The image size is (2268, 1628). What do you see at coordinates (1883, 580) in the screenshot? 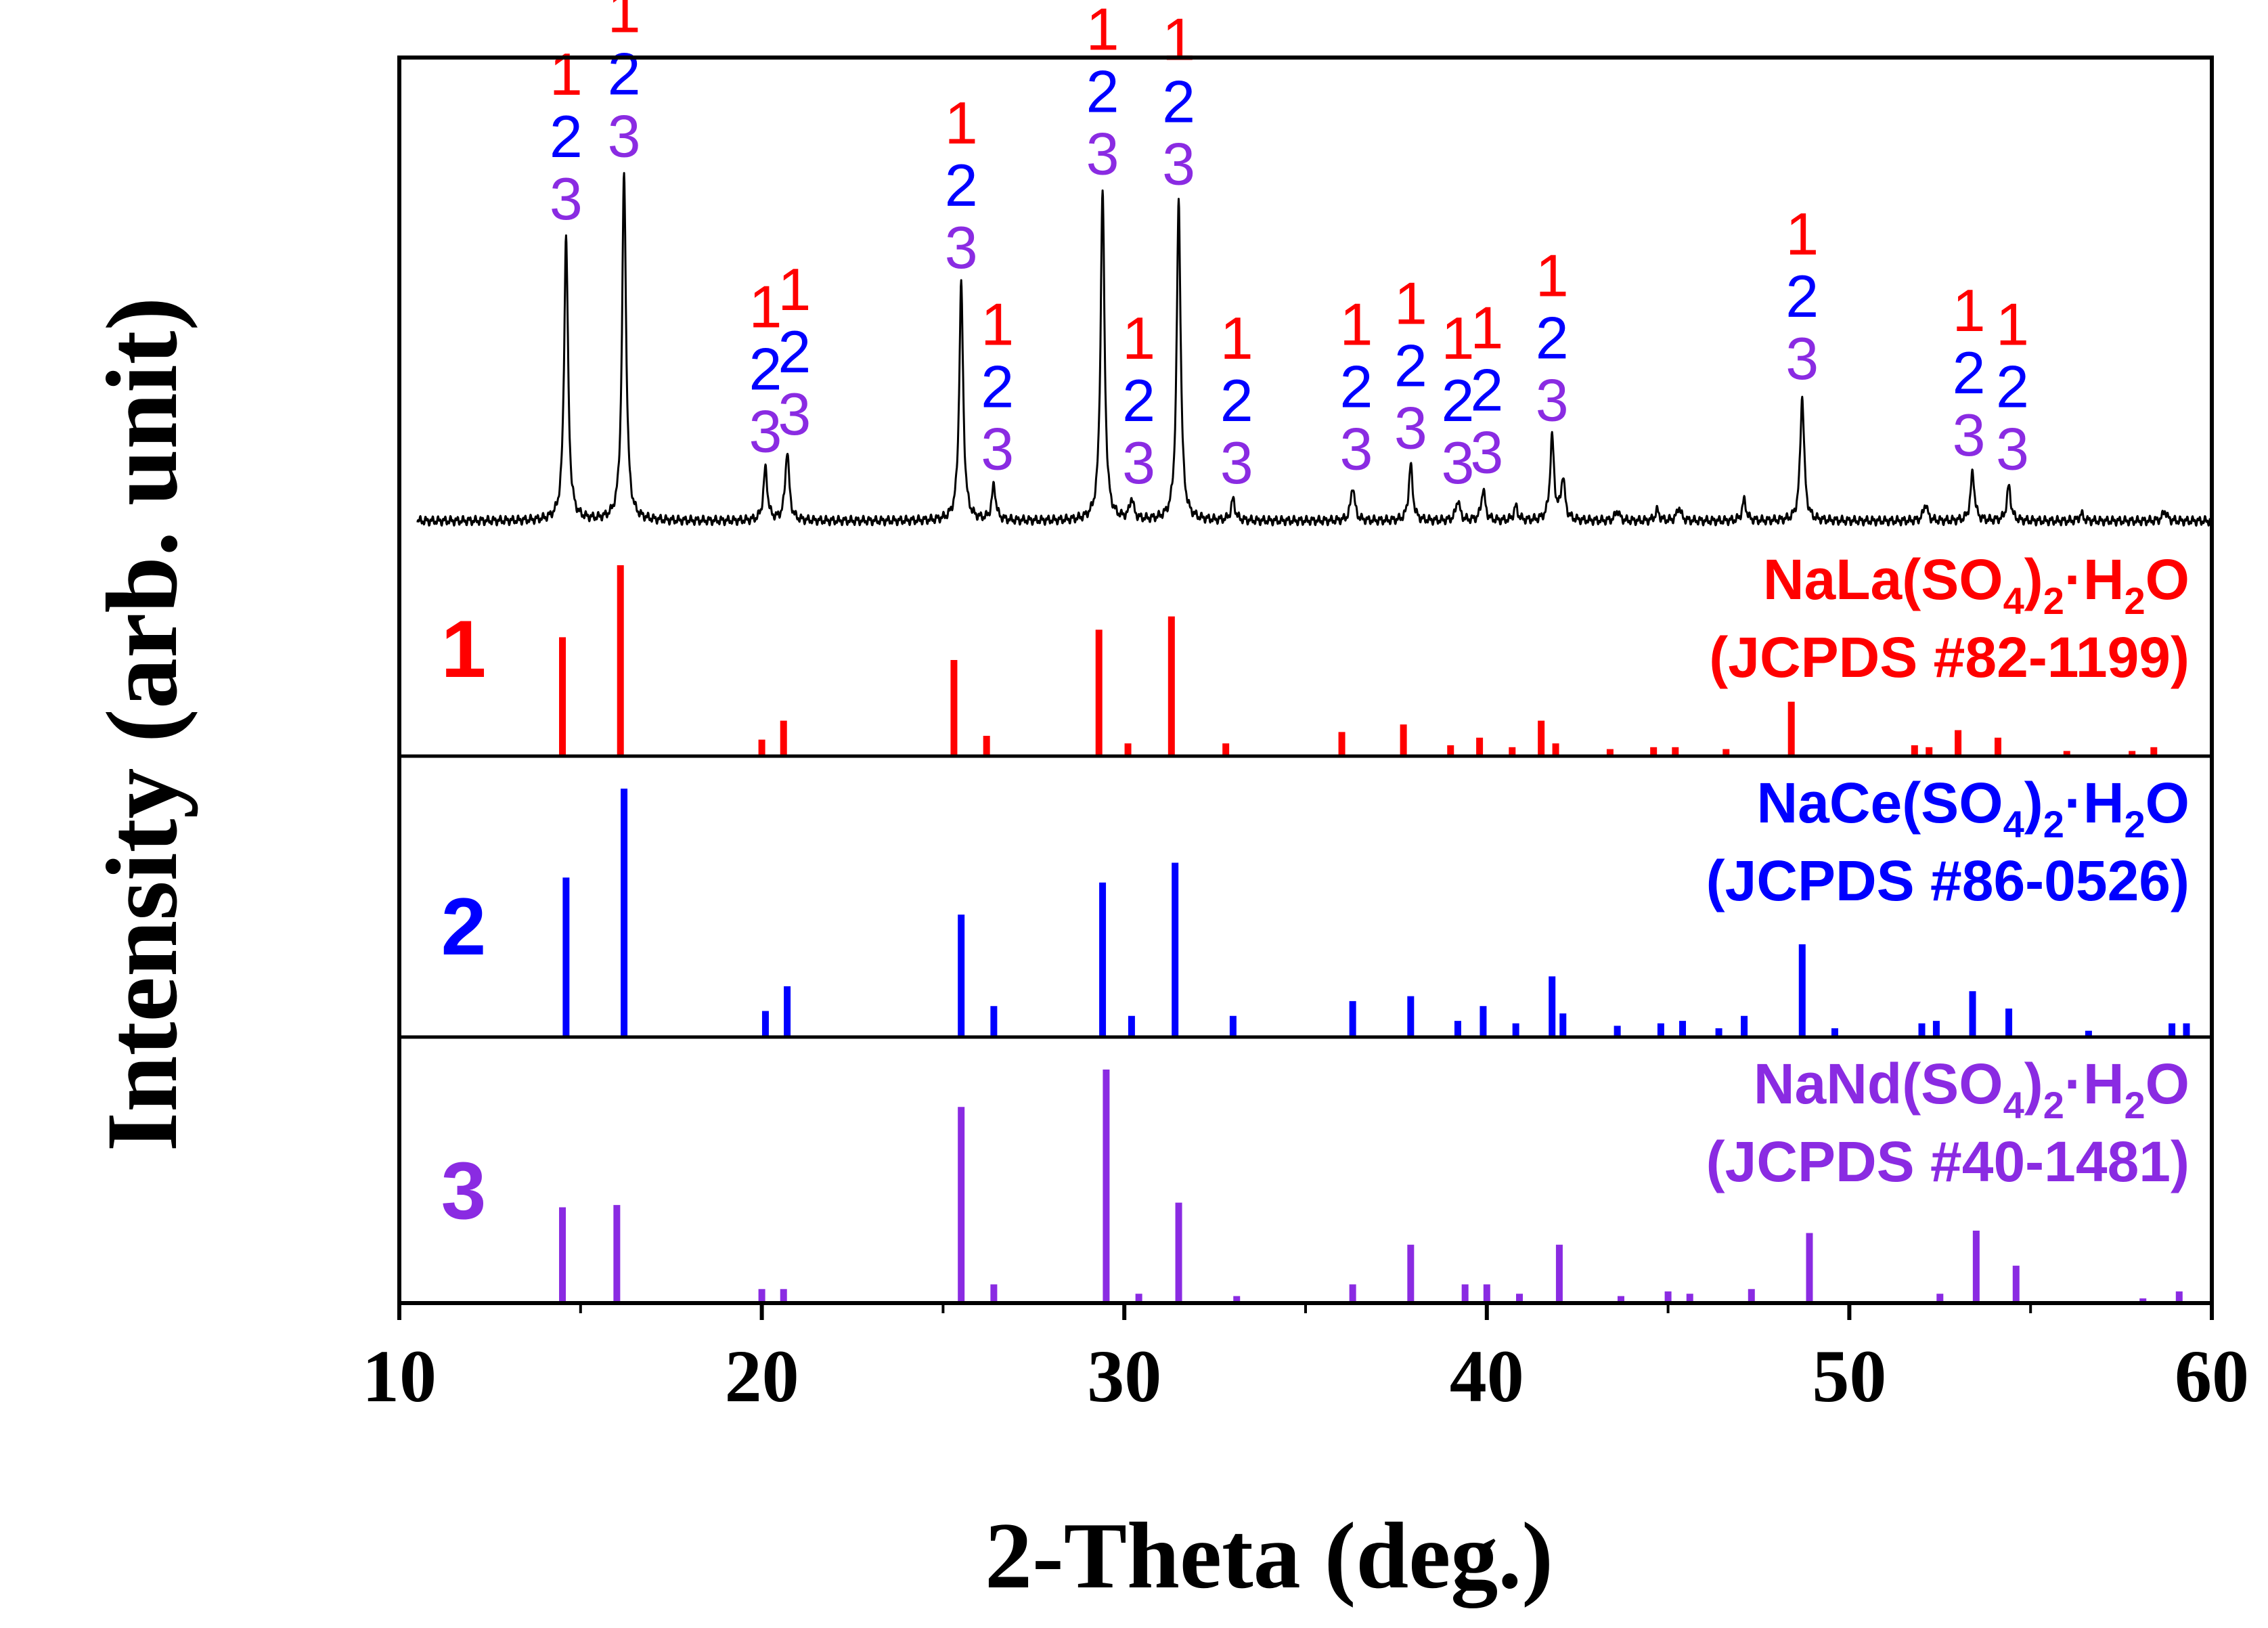
I see `formula-part: NaLa(SO` at bounding box center [1883, 580].